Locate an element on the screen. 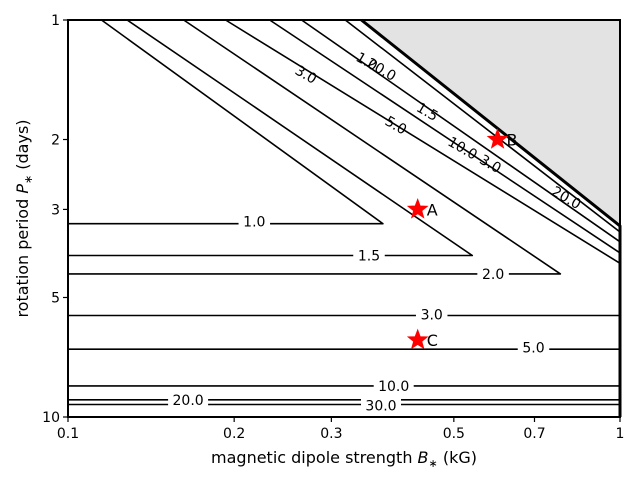  x-tick-label: 0.3 is located at coordinates (331, 434).